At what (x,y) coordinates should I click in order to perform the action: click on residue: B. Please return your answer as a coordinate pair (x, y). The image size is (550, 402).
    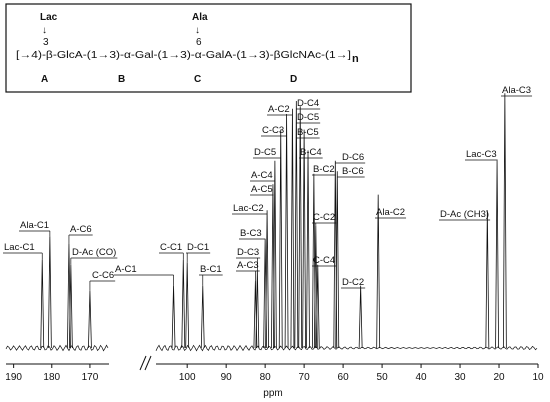
    Looking at the image, I should click on (121, 79).